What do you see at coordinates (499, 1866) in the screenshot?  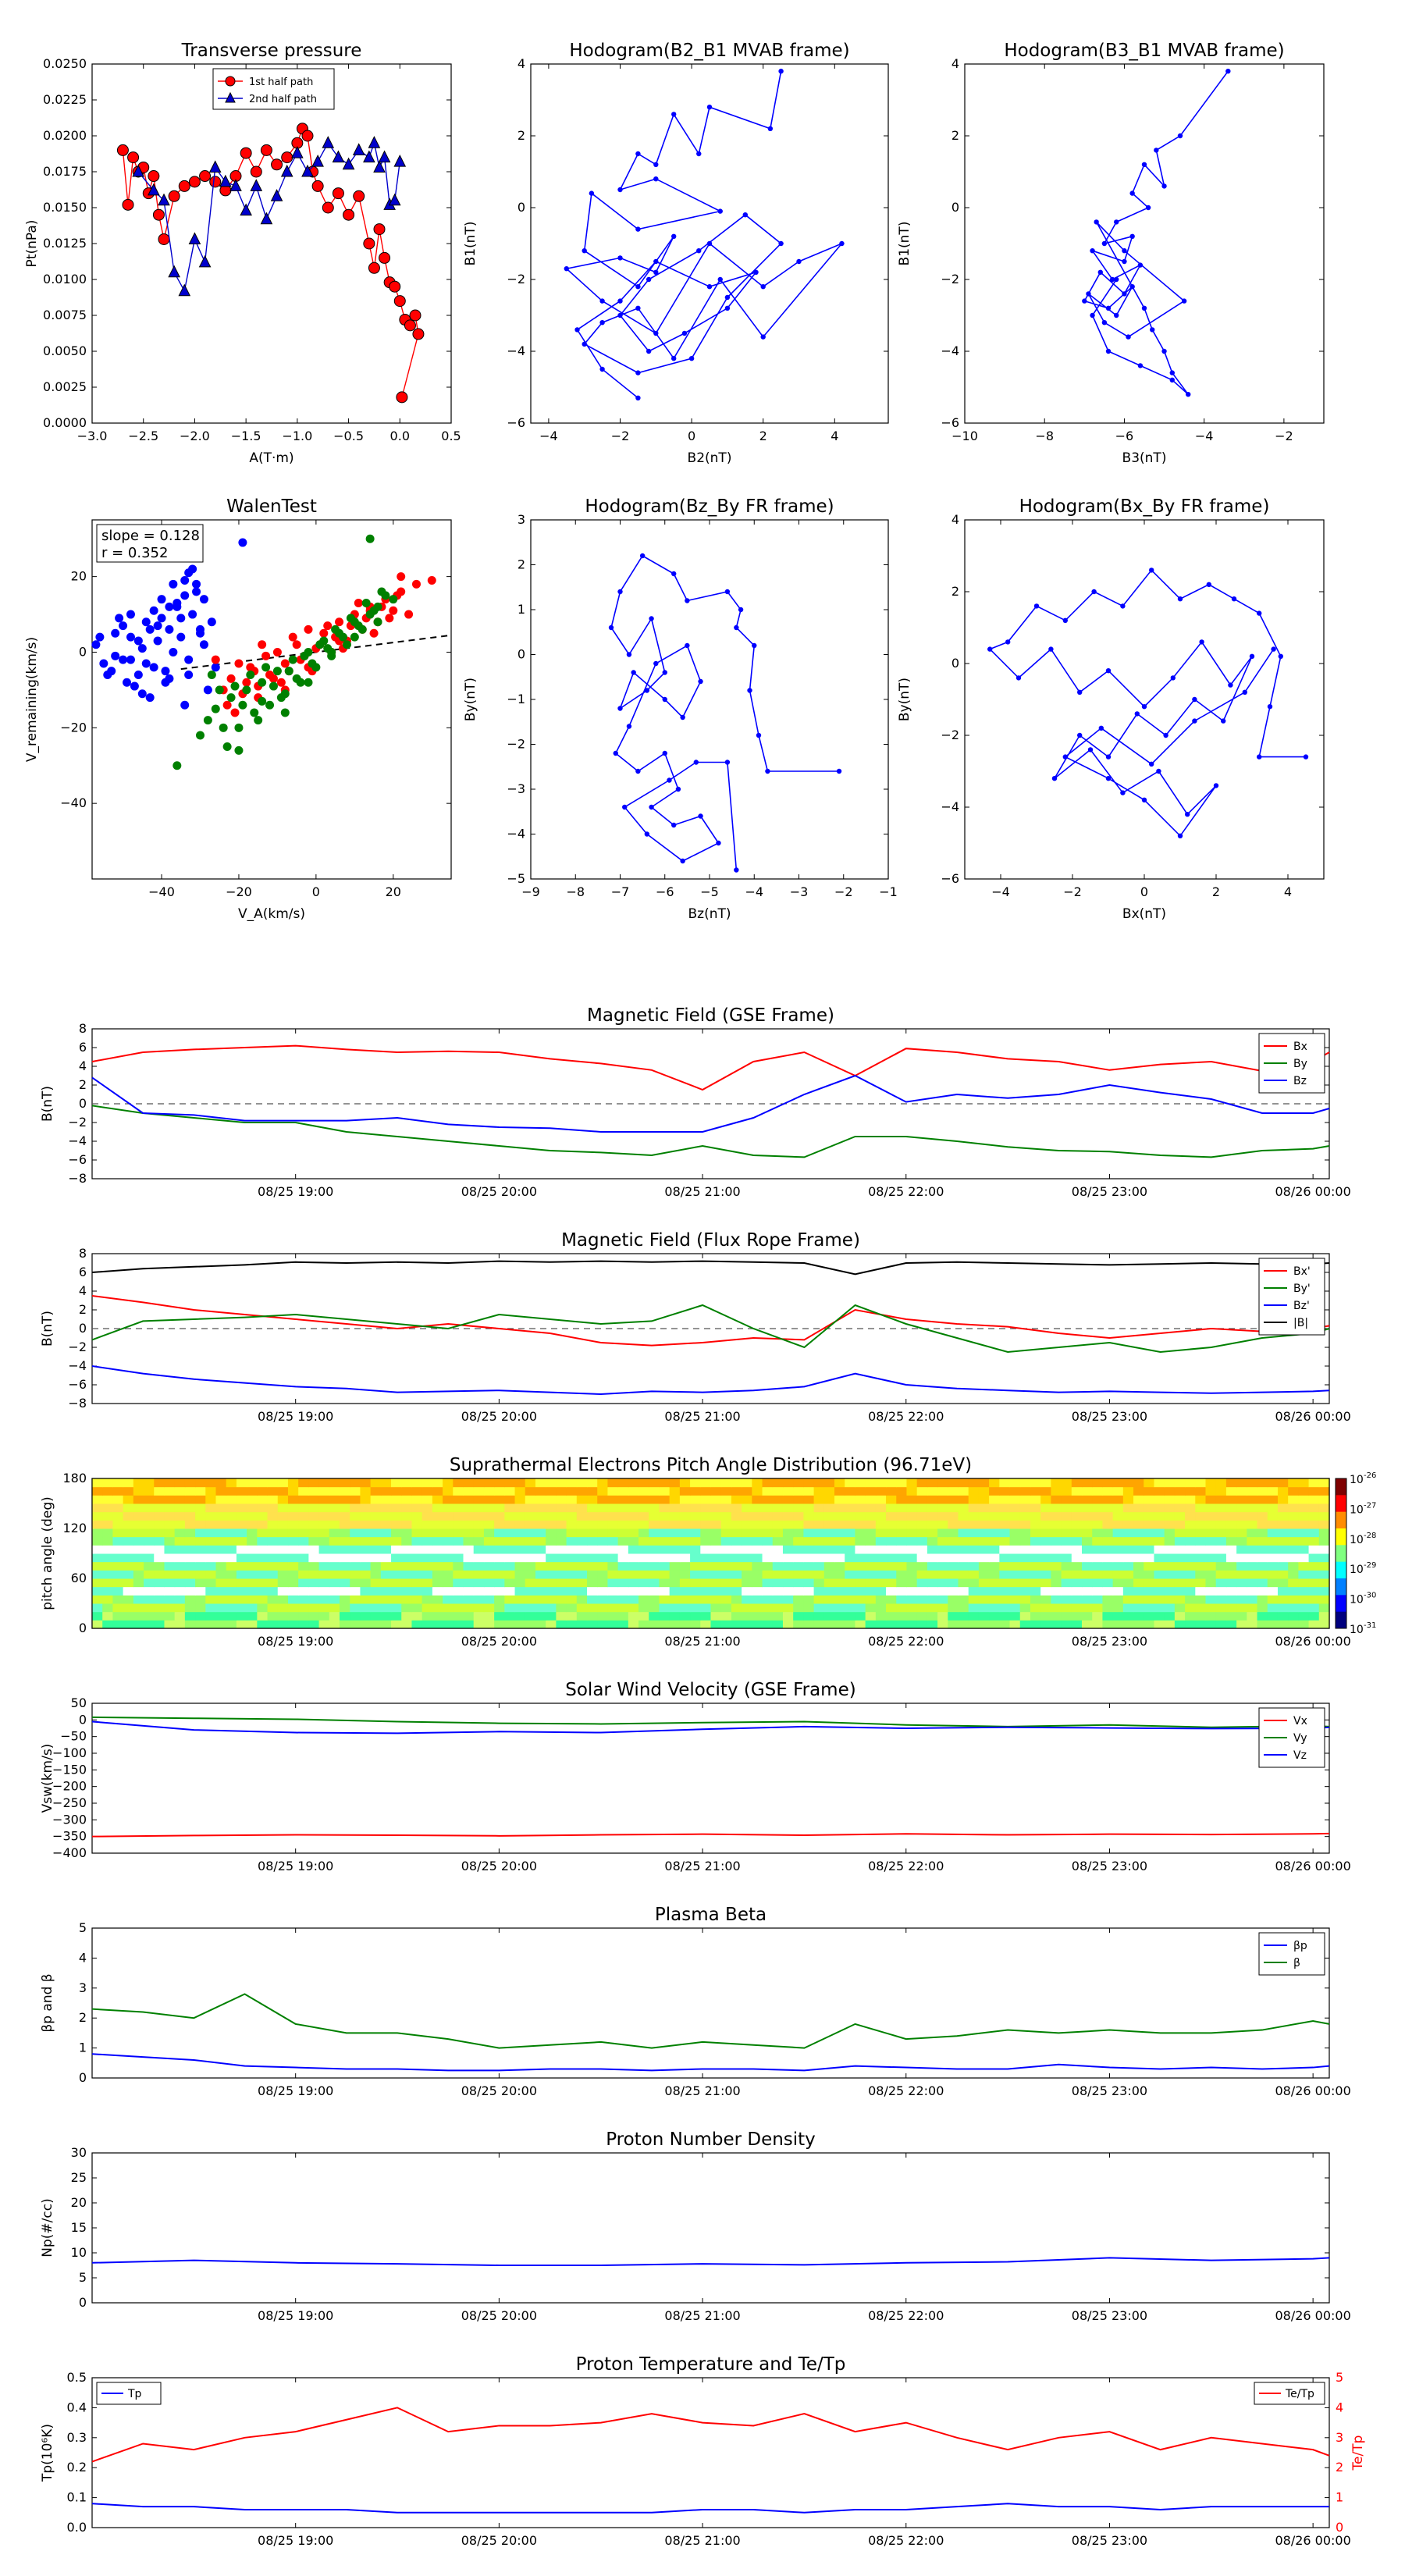 I see `x-tick-label: 08/25 20:00` at bounding box center [499, 1866].